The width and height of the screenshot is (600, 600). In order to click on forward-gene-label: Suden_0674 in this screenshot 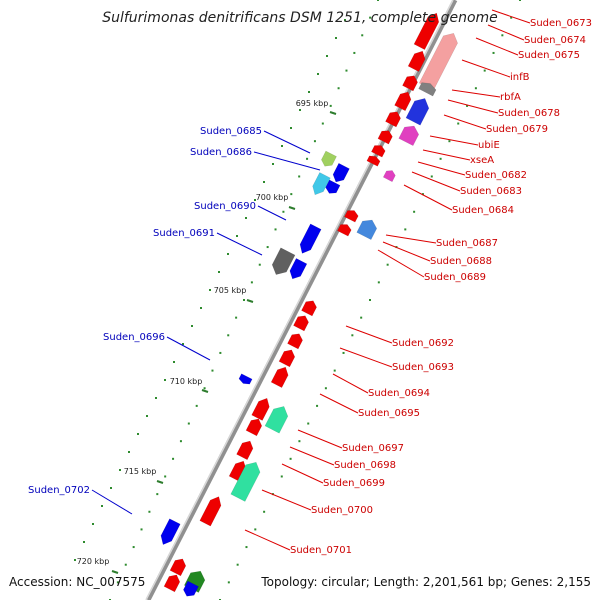, I will do `click(555, 40)`.